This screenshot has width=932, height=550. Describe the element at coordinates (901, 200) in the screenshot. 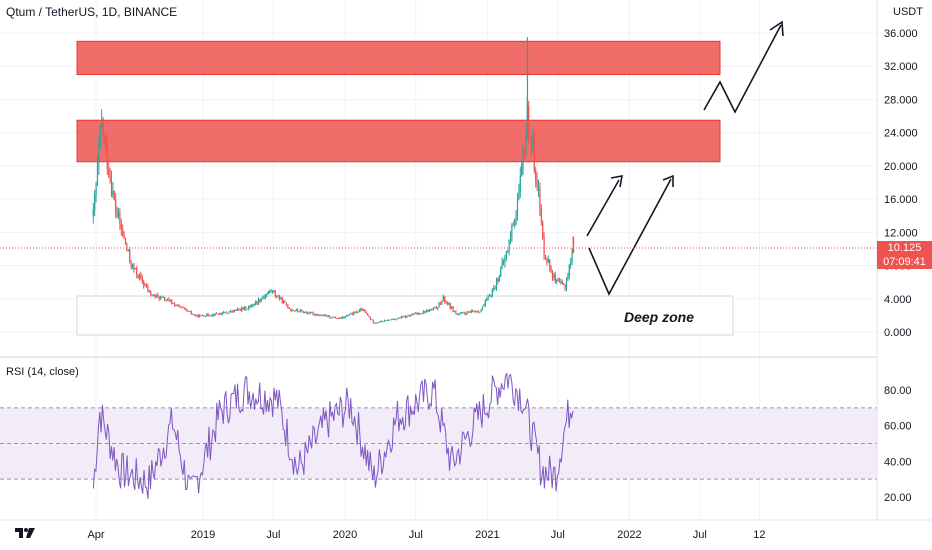

I see `price-tick-label: 16.000` at that location.